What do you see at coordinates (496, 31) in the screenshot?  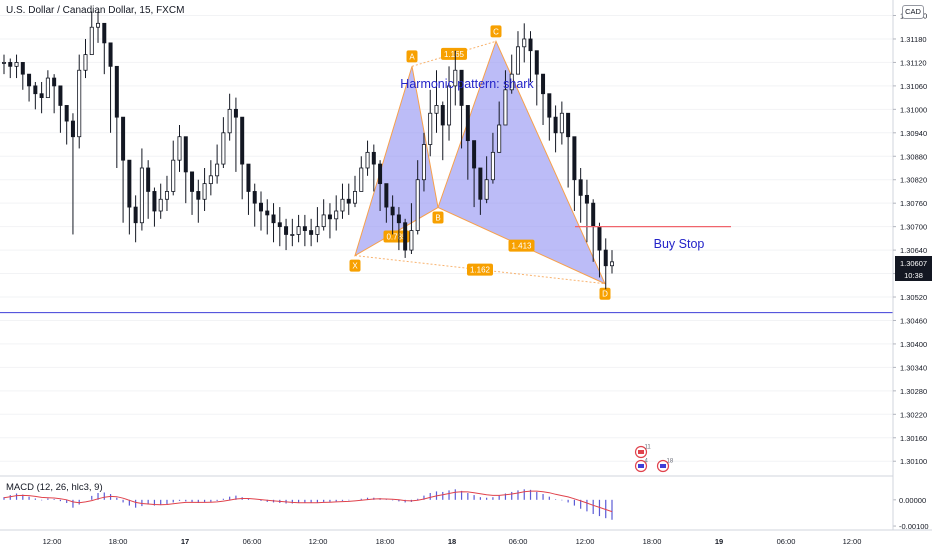 I see `pattern-point-c-marker` at bounding box center [496, 31].